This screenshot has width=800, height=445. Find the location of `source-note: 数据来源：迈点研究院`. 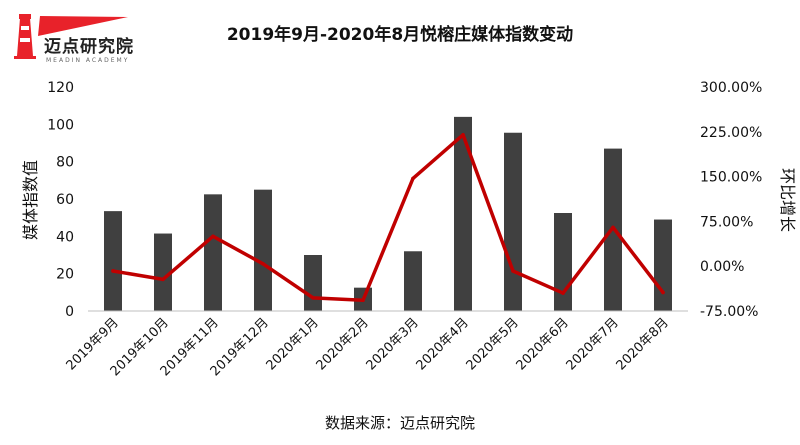

source-note: 数据来源：迈点研究院 is located at coordinates (399, 423).